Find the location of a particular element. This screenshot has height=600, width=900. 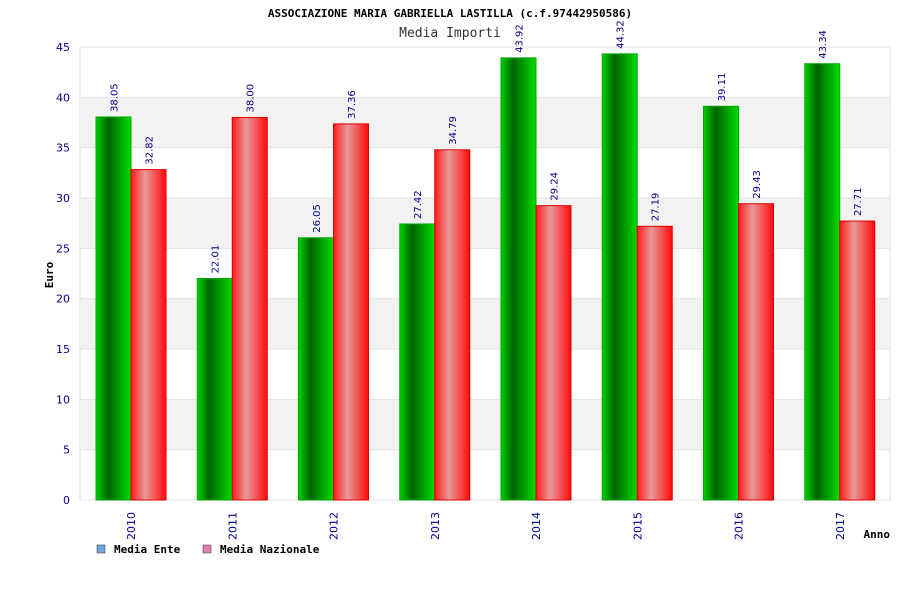

x-tick-label: 2014 is located at coordinates (536, 526).